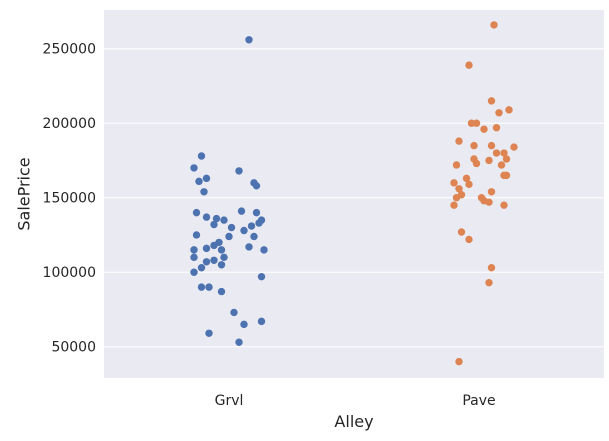  I want to click on y-tick-label: 200000, so click(69, 124).